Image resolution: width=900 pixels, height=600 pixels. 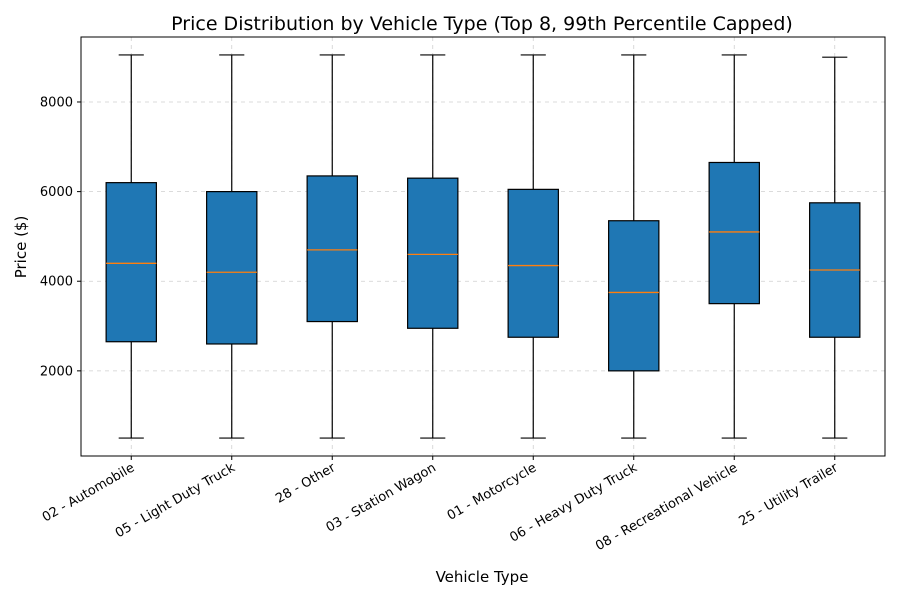 I want to click on y-tick-label: 8000, so click(x=56, y=102).